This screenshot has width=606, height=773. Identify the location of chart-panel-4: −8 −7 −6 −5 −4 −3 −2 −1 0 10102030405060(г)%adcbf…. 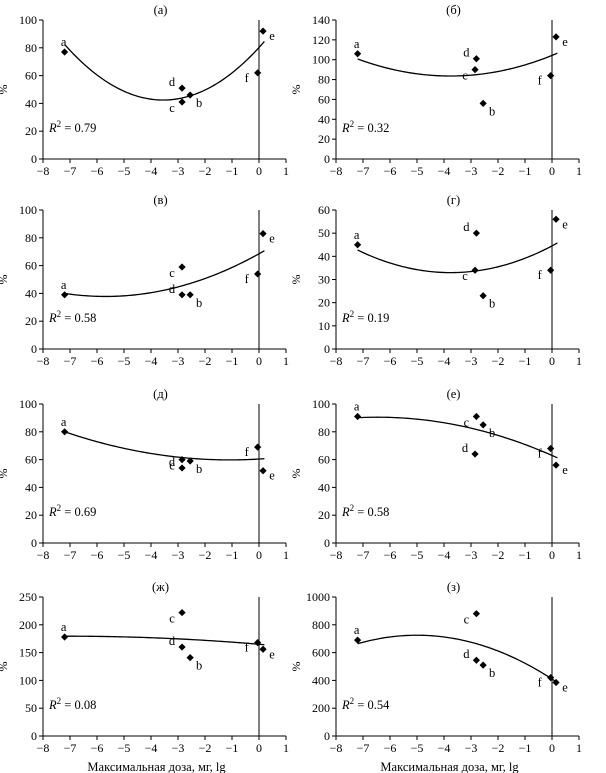
(435, 280).